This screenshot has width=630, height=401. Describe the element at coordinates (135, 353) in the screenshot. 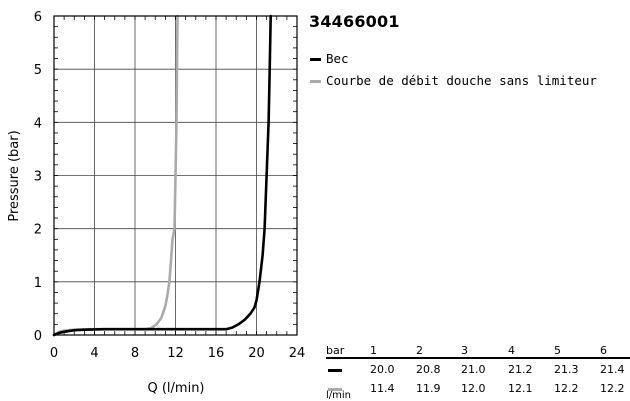

I see `x-tick-label: 8` at that location.